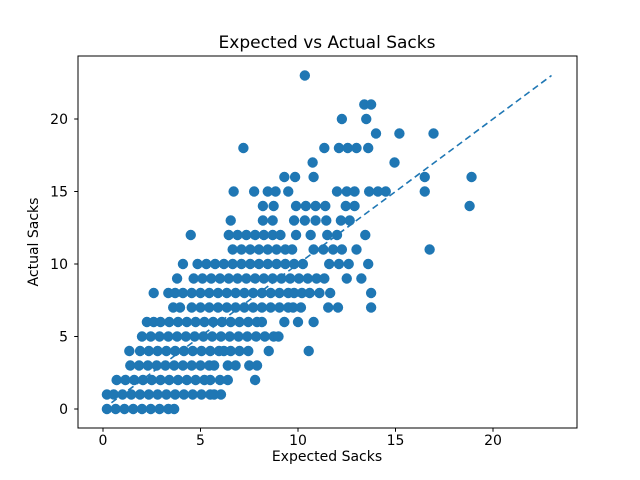 This screenshot has width=640, height=480. Describe the element at coordinates (327, 43) in the screenshot. I see `chart-title: Expected vs Actual Sacks` at that location.